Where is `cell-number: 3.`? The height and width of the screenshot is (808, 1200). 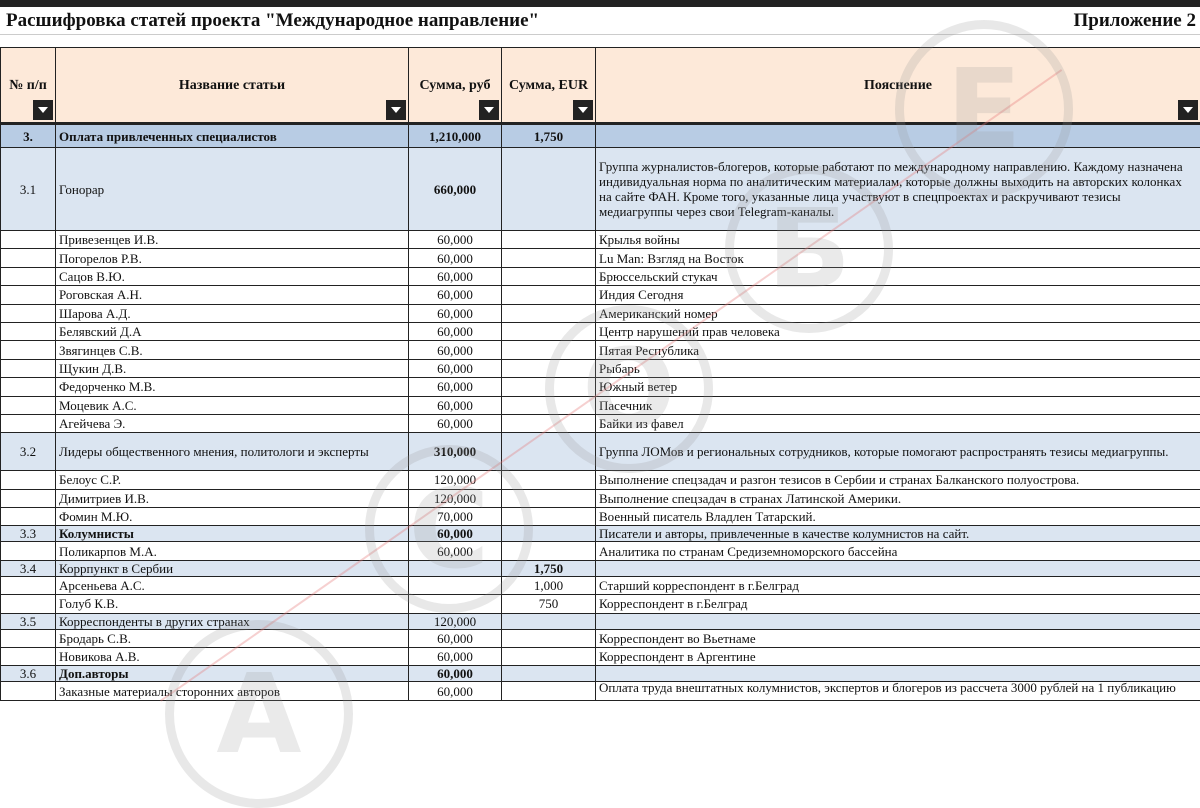
cell-number: 3. is located at coordinates (28, 136).